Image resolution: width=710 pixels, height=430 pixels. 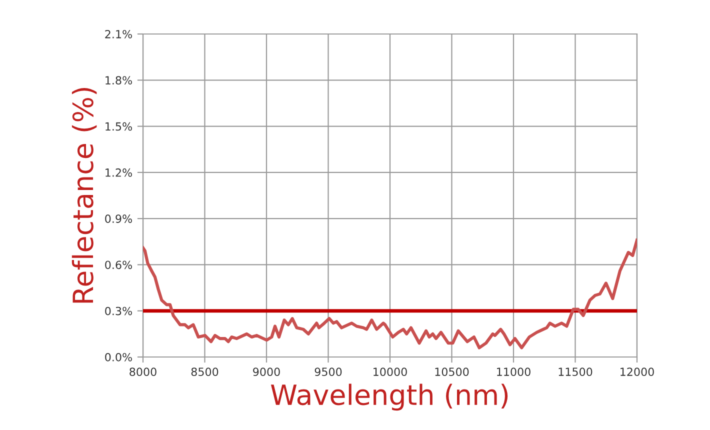 What do you see at coordinates (637, 372) in the screenshot?
I see `x-tick-label: 12000` at bounding box center [637, 372].